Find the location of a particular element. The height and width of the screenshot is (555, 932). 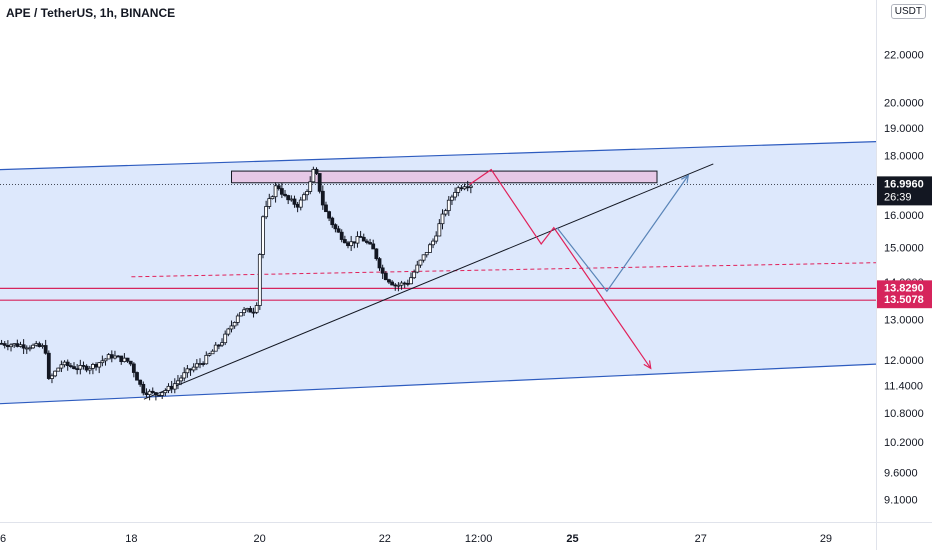

price-scale-panel is located at coordinates (904, 275).